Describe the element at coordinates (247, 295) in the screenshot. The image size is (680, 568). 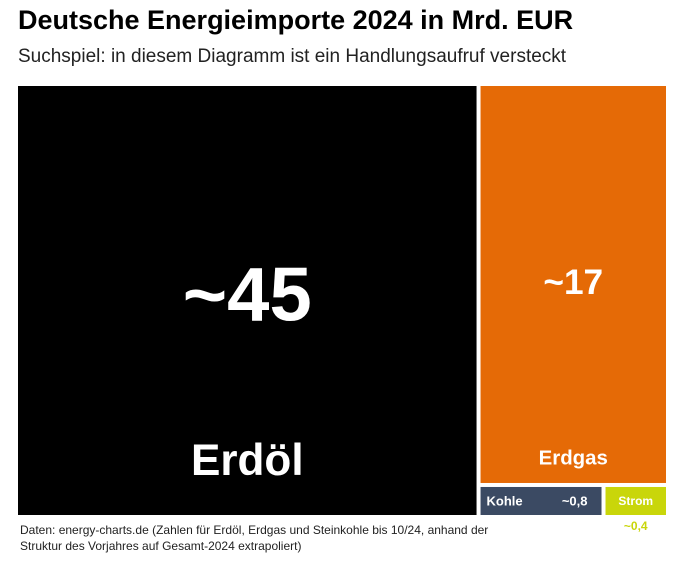
I see `value-label: ~45` at that location.